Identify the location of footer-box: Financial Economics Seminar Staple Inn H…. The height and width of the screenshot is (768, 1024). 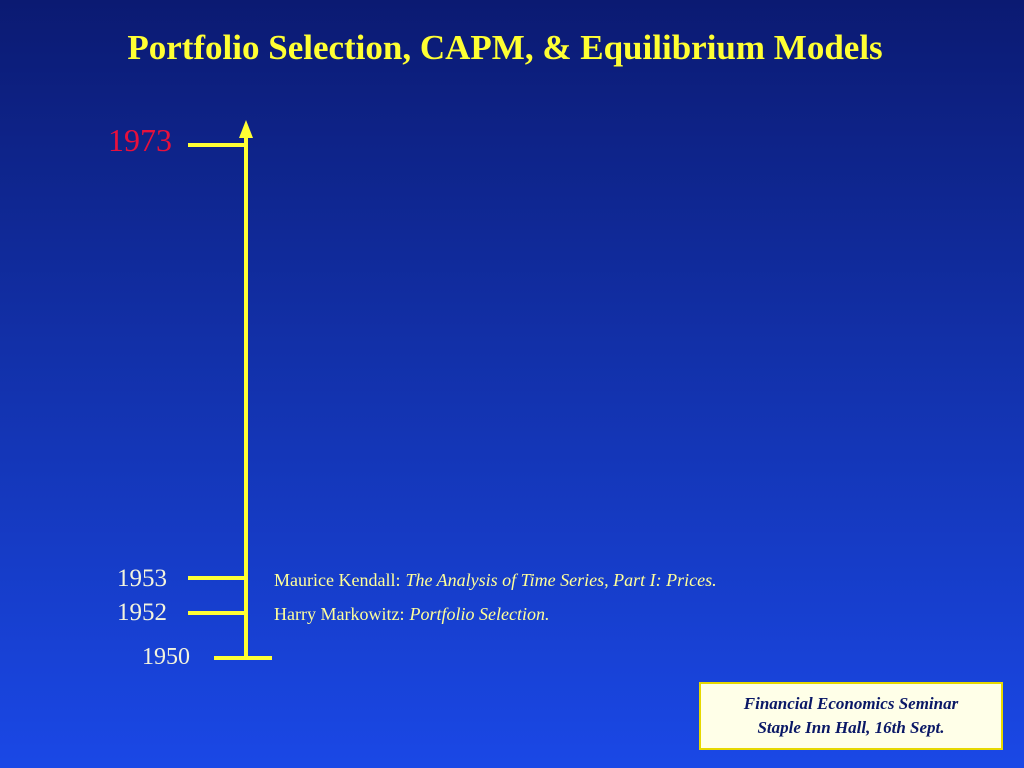
(851, 716).